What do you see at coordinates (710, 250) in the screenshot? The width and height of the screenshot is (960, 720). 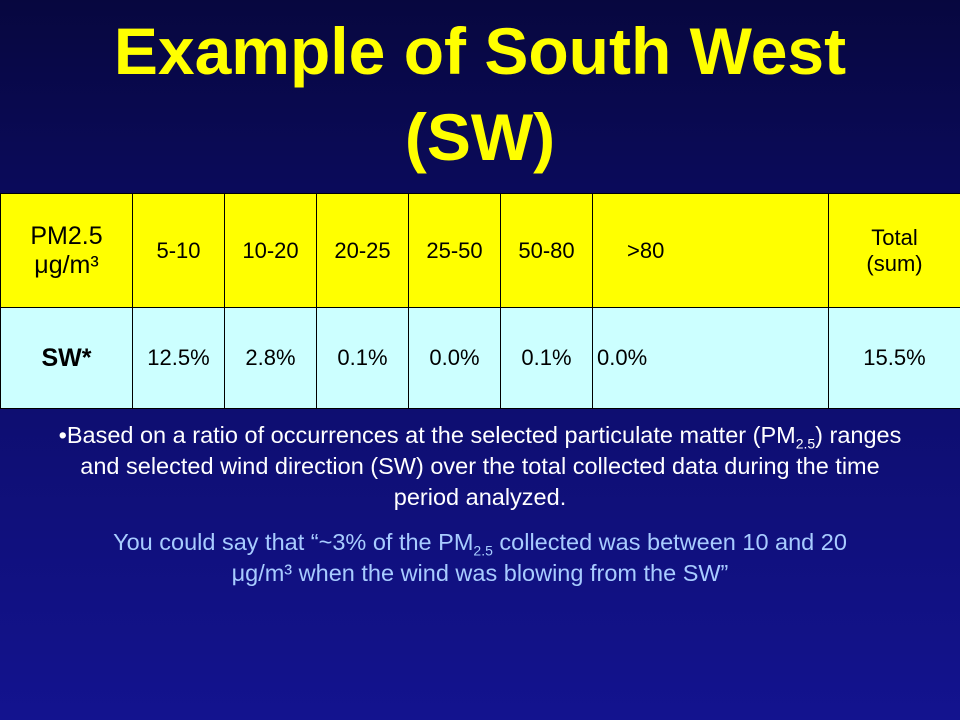 I see `header-cell: >80` at bounding box center [710, 250].